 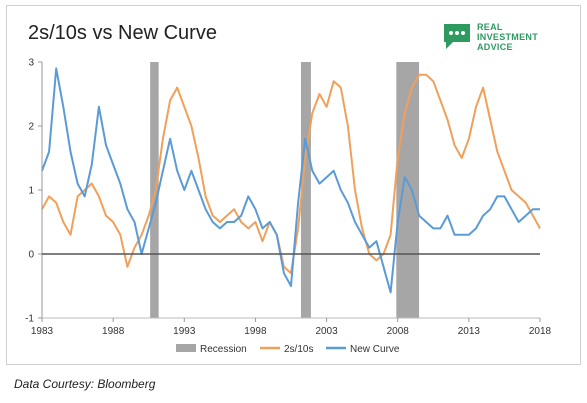 I want to click on y-tick-label: 0, so click(x=31, y=255).